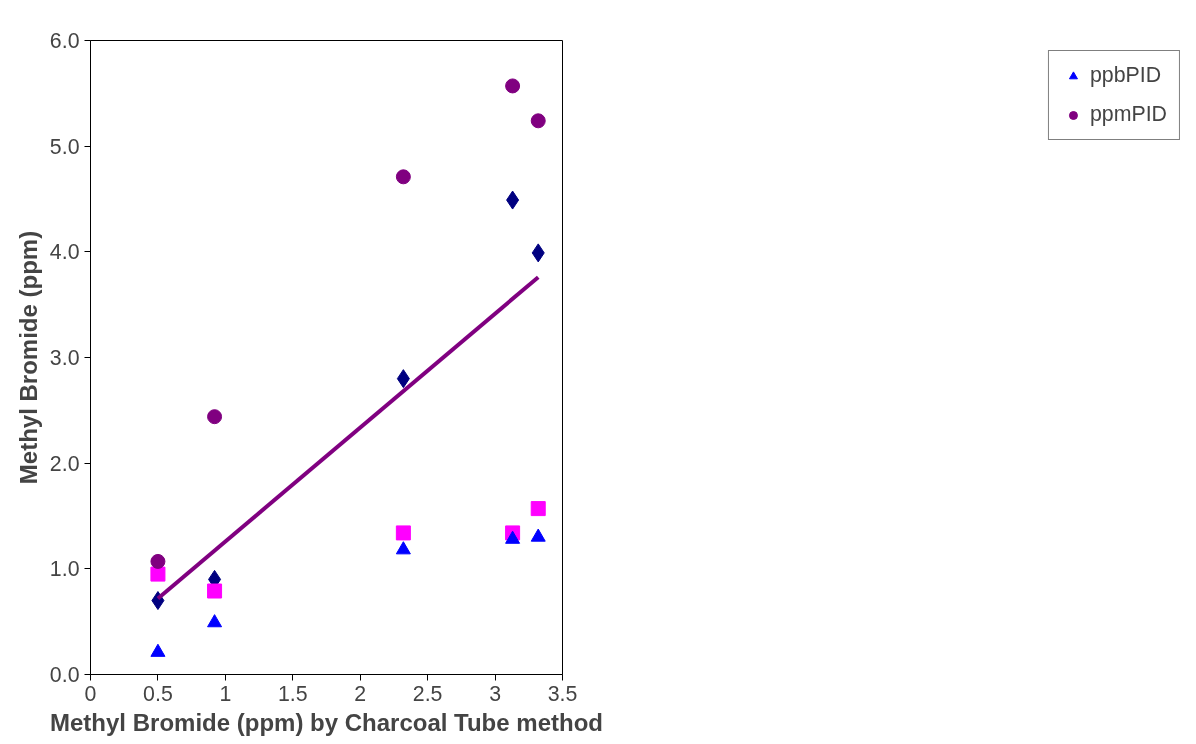 Image resolution: width=1196 pixels, height=744 pixels. Describe the element at coordinates (64, 569) in the screenshot. I see `y-tick-label: 1.0` at that location.